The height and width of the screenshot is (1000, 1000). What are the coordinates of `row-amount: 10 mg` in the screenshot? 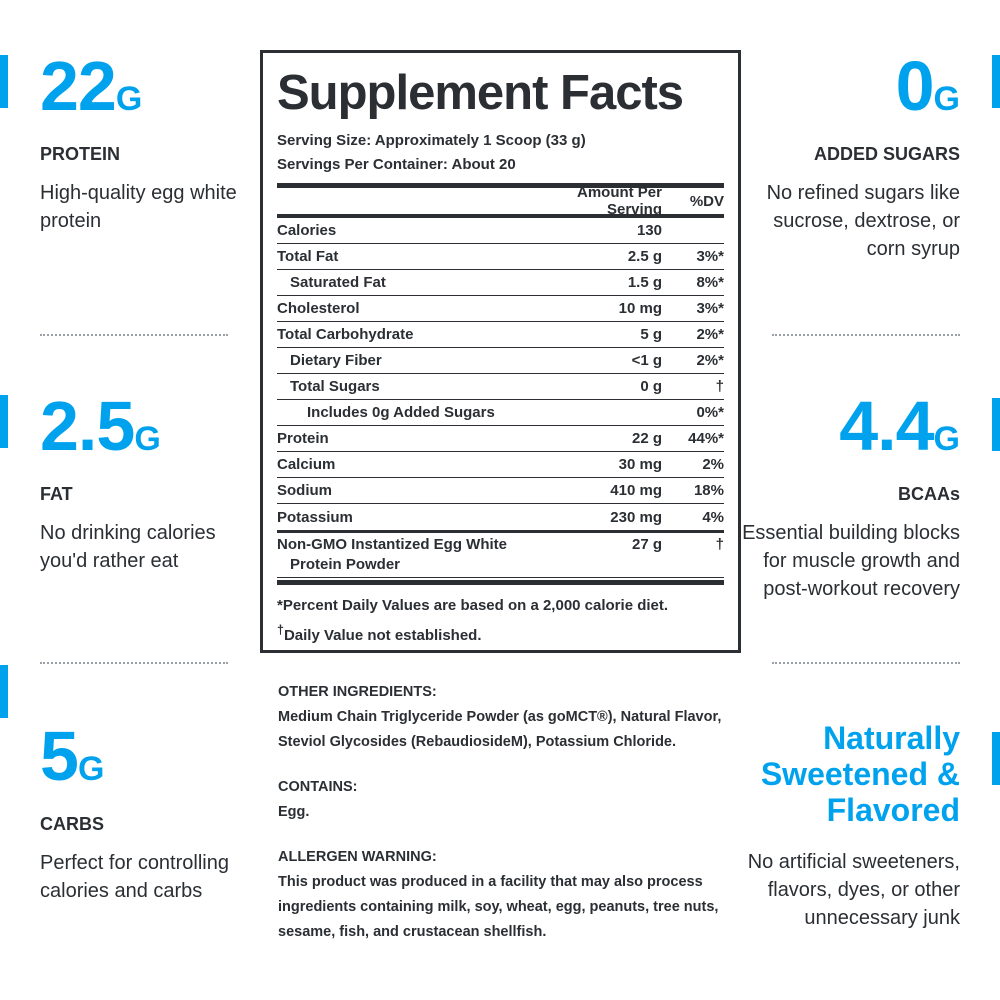 It's located at (640, 308).